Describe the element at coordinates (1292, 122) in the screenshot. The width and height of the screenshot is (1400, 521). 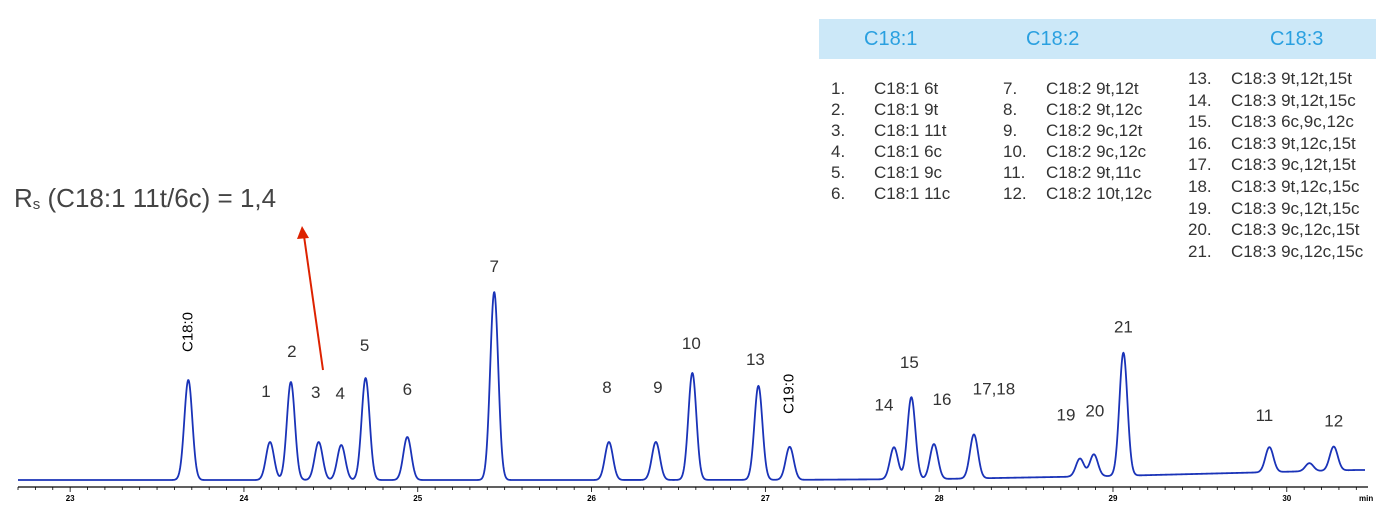
I see `legend-item-name: C18:3 6c,9c,12c` at that location.